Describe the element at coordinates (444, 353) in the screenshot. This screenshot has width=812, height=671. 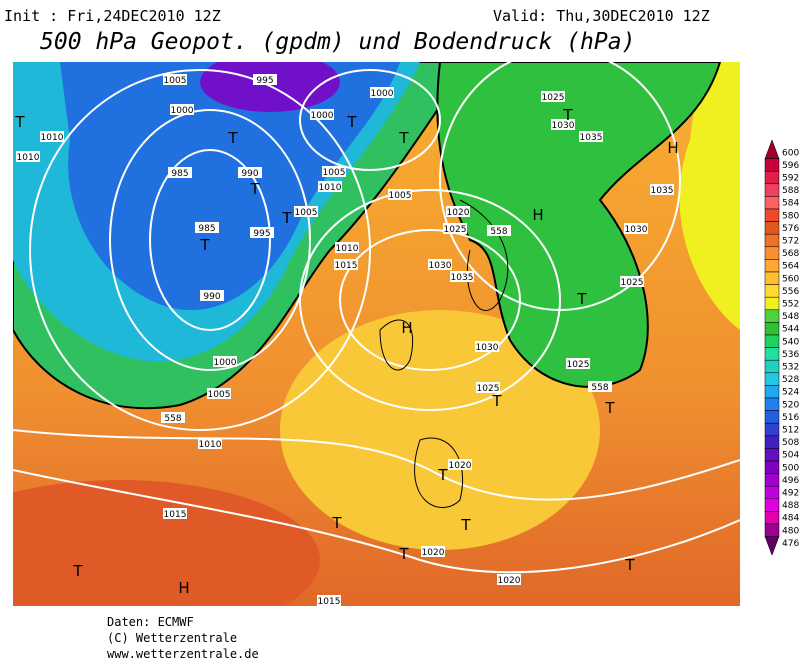
I see `coastlines` at that location.